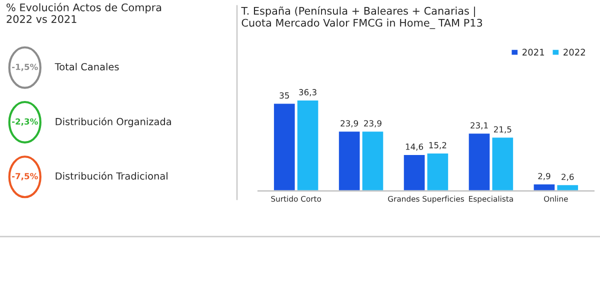 The image size is (600, 285). Describe the element at coordinates (112, 176) in the screenshot. I see `category-label: Distribución Tradicional` at that location.